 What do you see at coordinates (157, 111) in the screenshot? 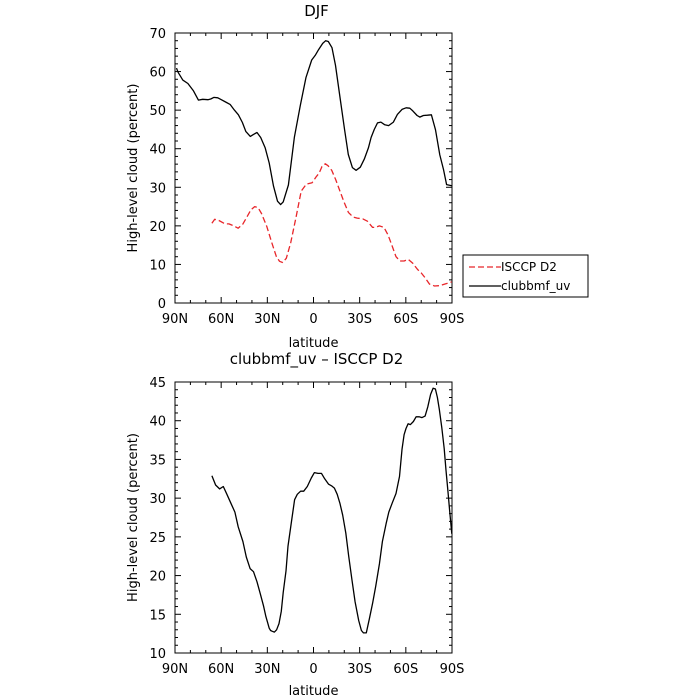
I see `y-tick-label: 50` at bounding box center [157, 111].